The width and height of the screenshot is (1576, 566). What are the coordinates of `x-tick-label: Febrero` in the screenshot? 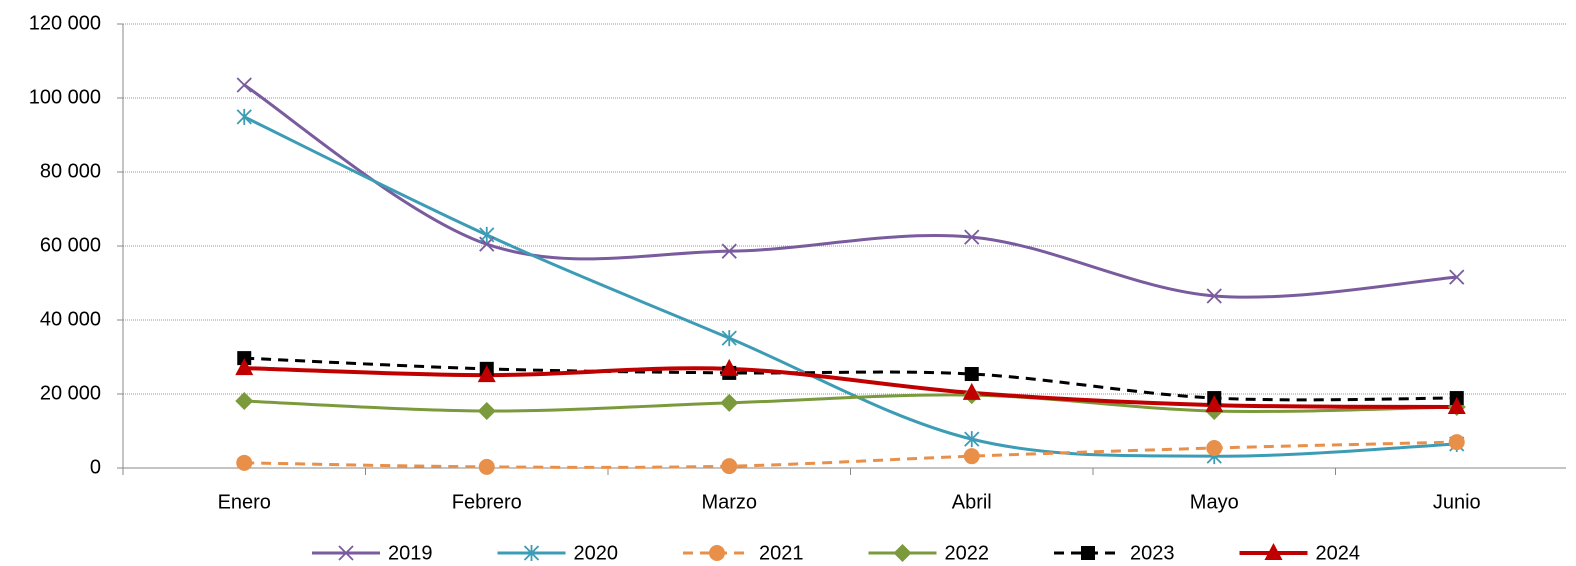 It's located at (487, 502).